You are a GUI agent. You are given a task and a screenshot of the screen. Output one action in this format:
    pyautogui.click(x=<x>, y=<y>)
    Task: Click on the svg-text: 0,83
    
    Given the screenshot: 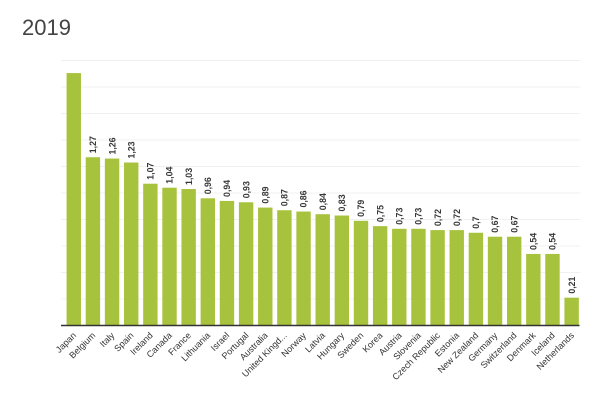 What is the action you would take?
    pyautogui.click(x=342, y=202)
    